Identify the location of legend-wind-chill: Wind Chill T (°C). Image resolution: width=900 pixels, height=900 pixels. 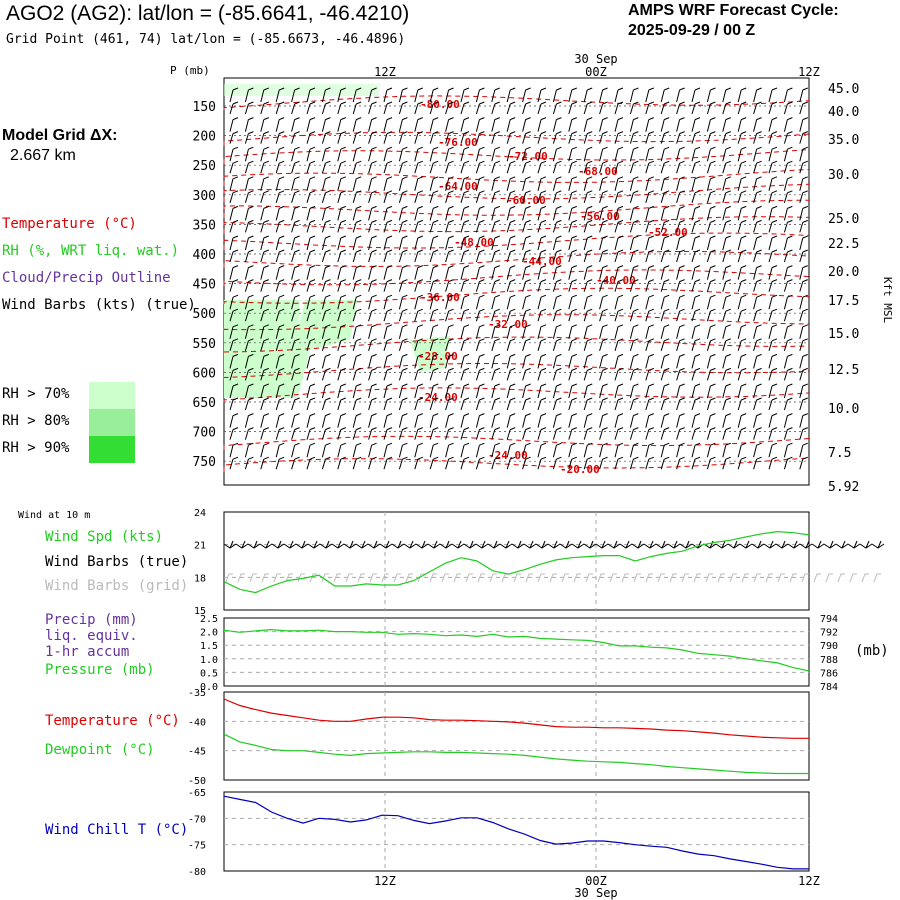
(117, 830).